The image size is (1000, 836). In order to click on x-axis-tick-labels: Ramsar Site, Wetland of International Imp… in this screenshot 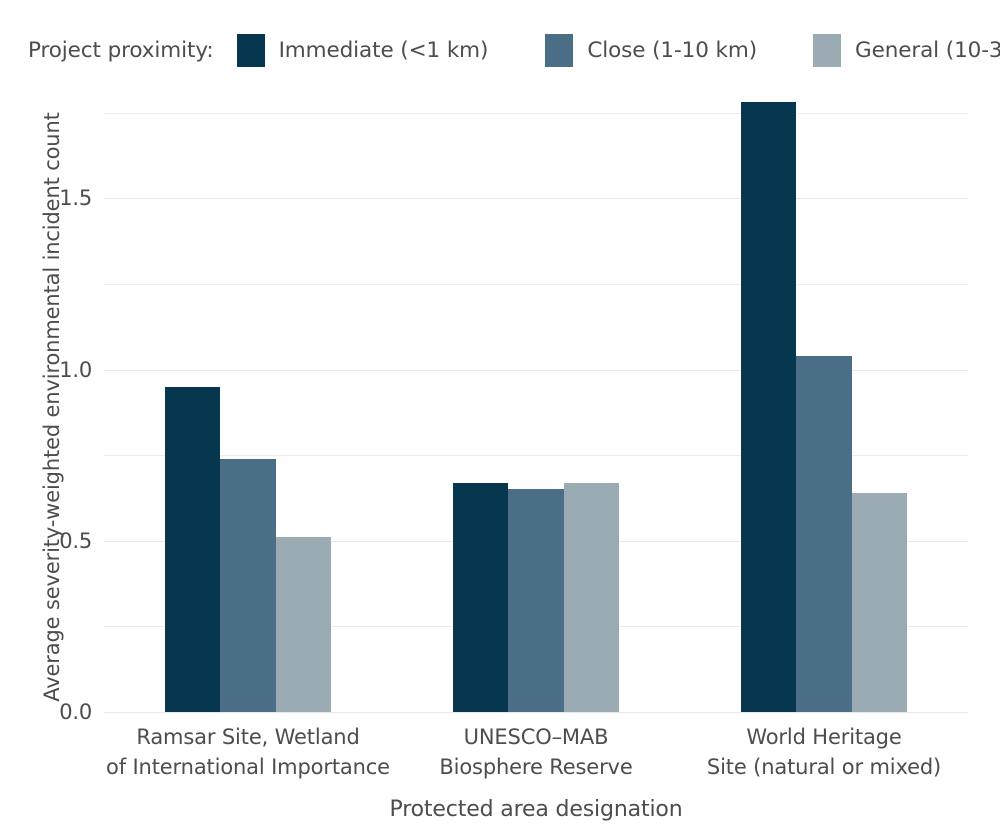, I will do `click(536, 757)`.